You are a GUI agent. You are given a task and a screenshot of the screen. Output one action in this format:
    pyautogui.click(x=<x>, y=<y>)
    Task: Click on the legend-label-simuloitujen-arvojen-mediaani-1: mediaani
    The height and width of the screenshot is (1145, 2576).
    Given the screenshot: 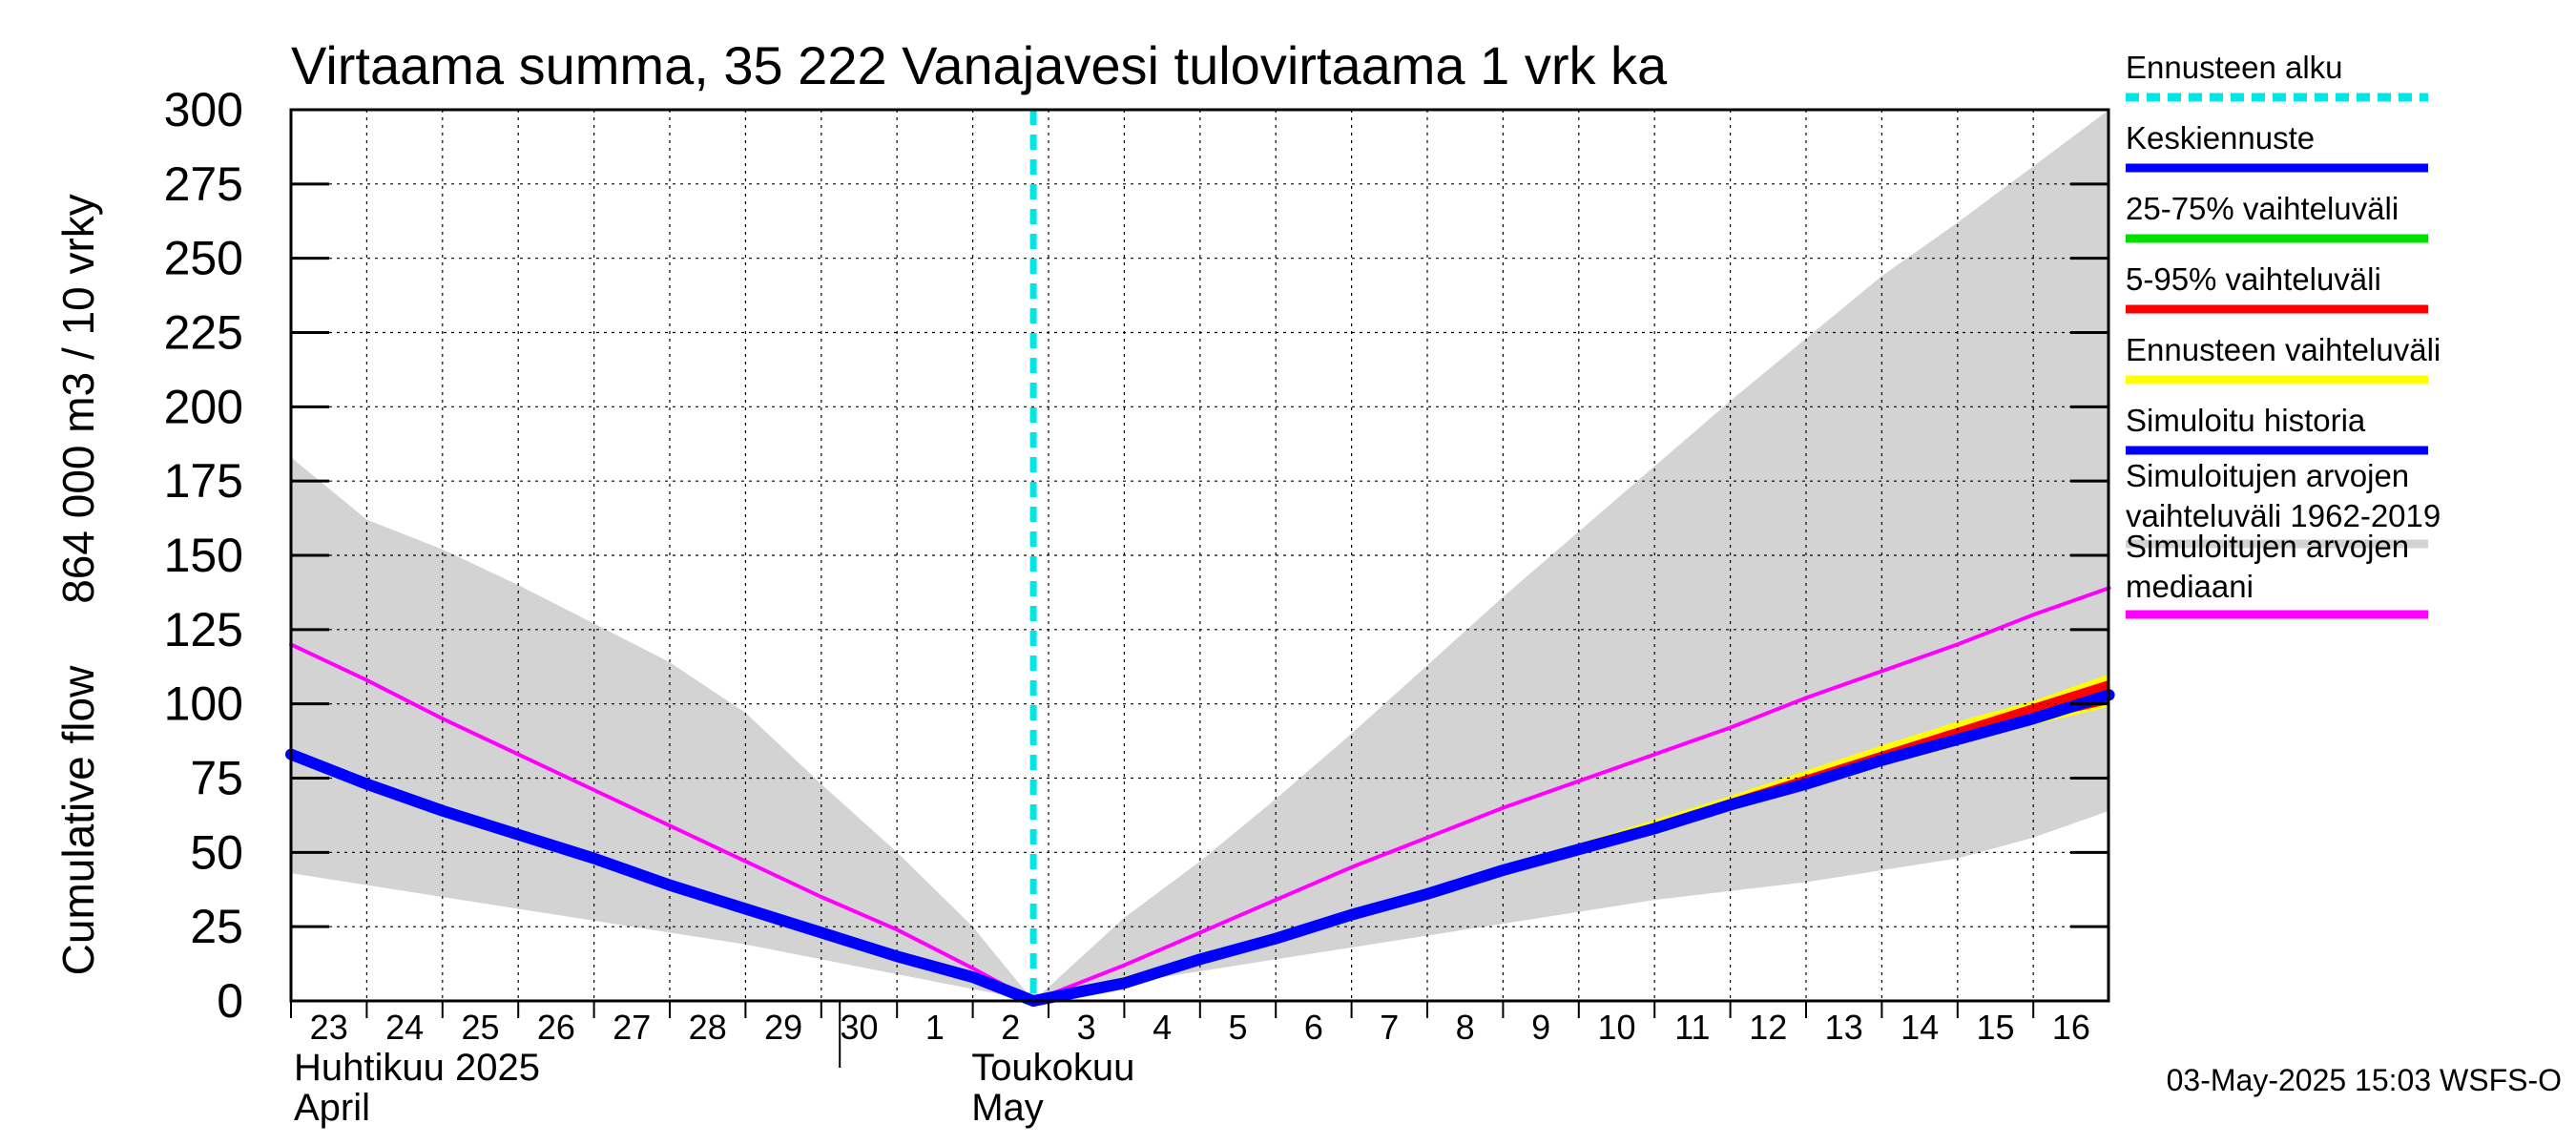 What is the action you would take?
    pyautogui.click(x=2190, y=586)
    